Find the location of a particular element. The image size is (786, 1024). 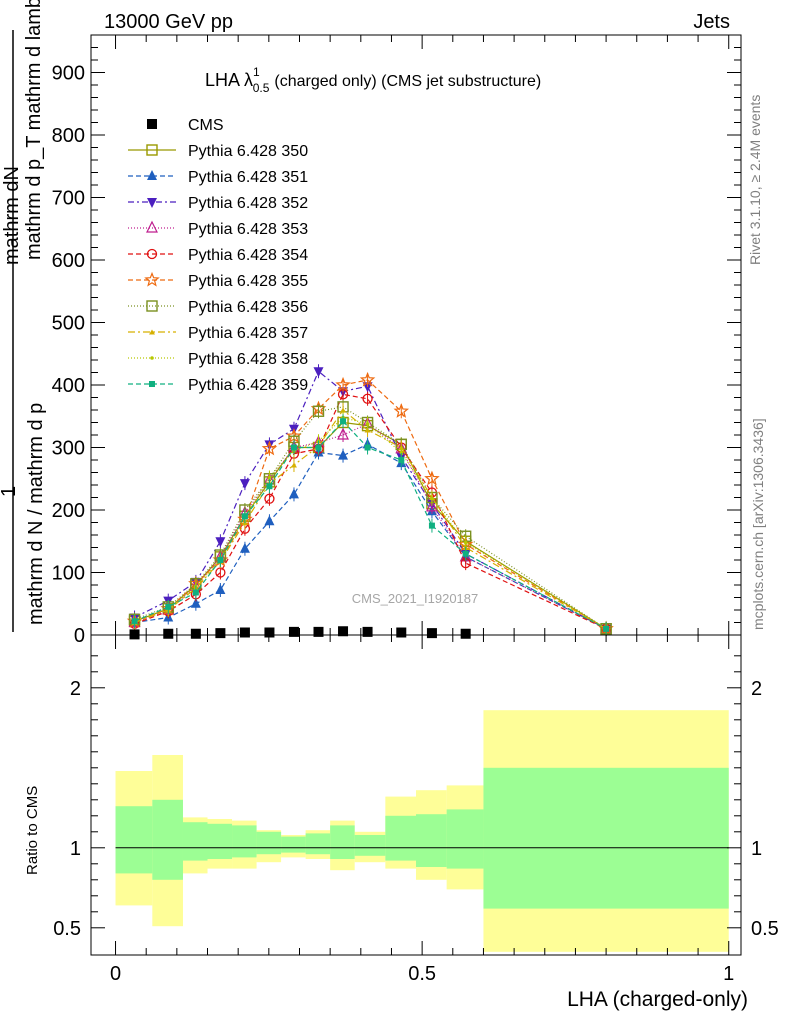

legend-label: Pythia 6.428 352 is located at coordinates (248, 203).